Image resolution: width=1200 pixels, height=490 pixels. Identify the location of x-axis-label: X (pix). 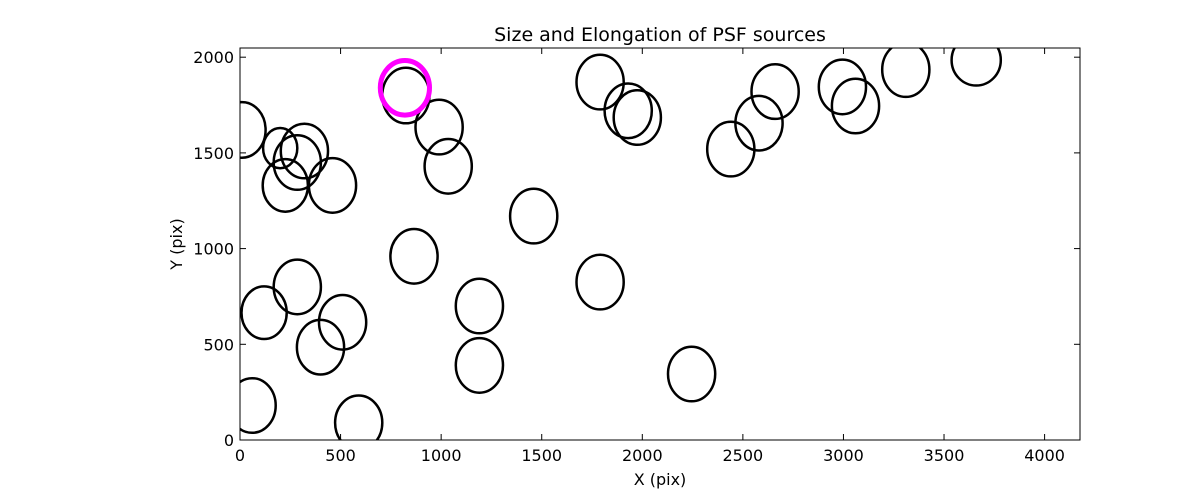
(660, 479).